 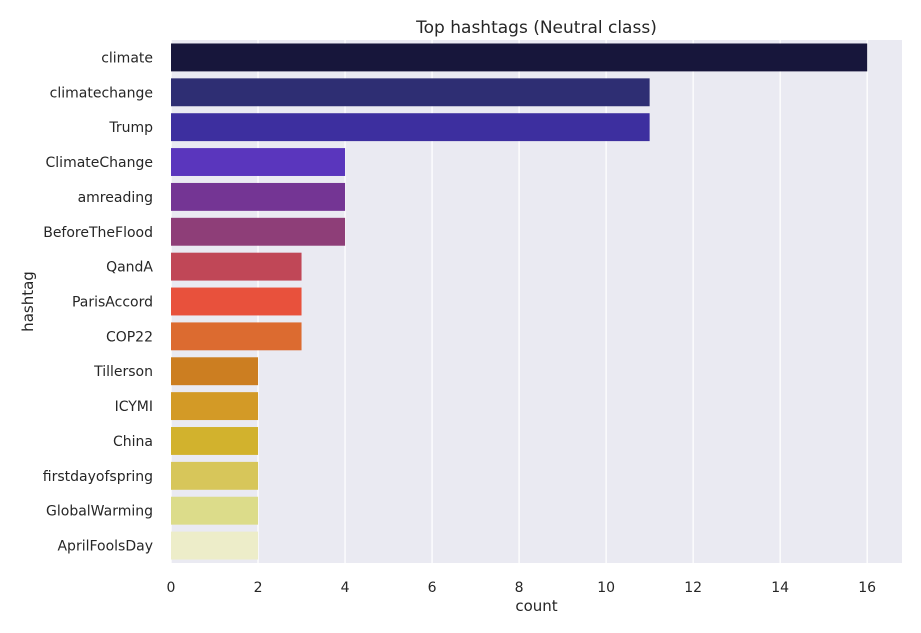 I want to click on y-tick-label: amreading, so click(x=115, y=198).